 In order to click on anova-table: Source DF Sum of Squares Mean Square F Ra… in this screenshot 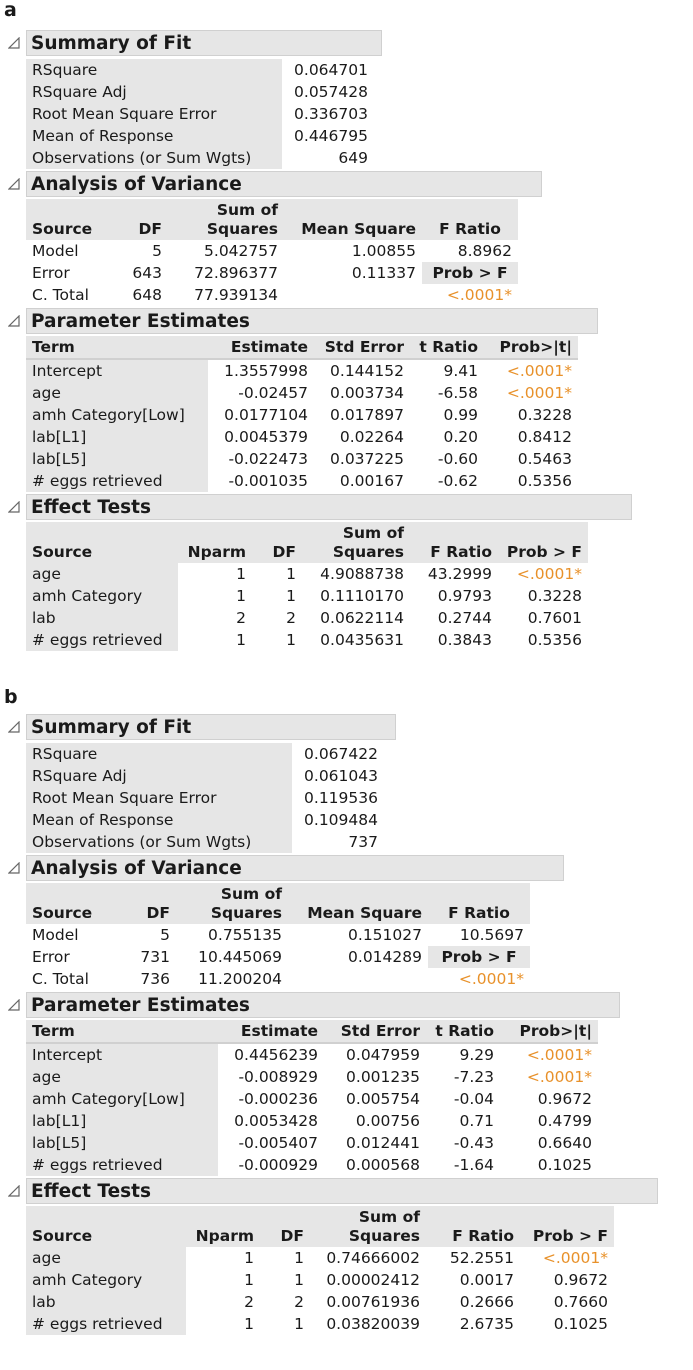, I will do `click(278, 936)`.